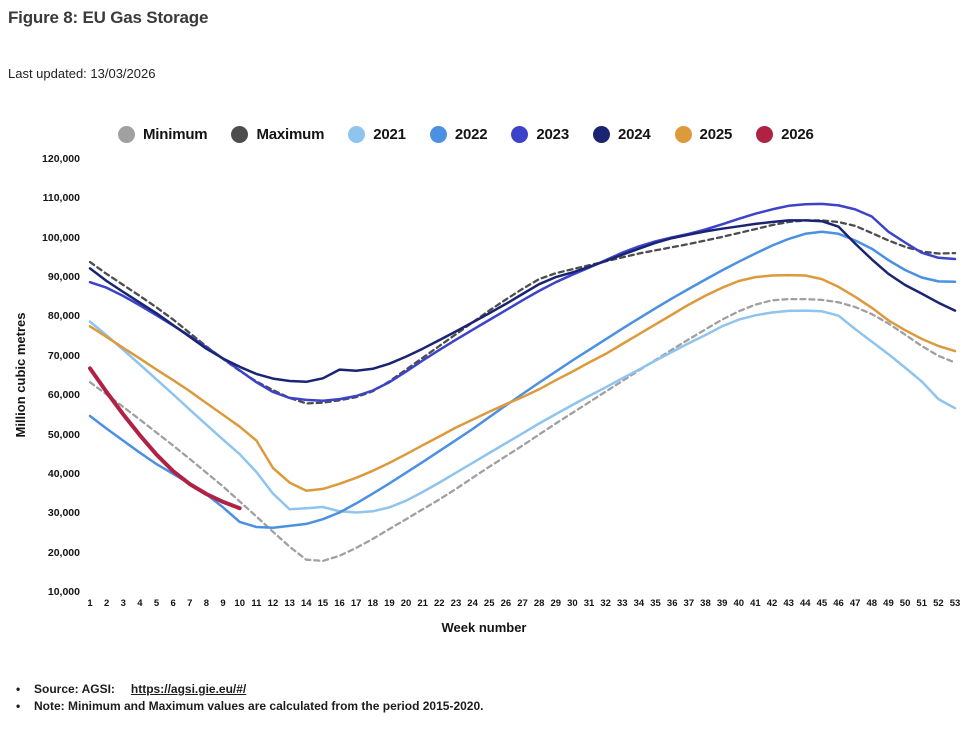 The width and height of the screenshot is (978, 739). I want to click on x-tick-label: 18, so click(373, 603).